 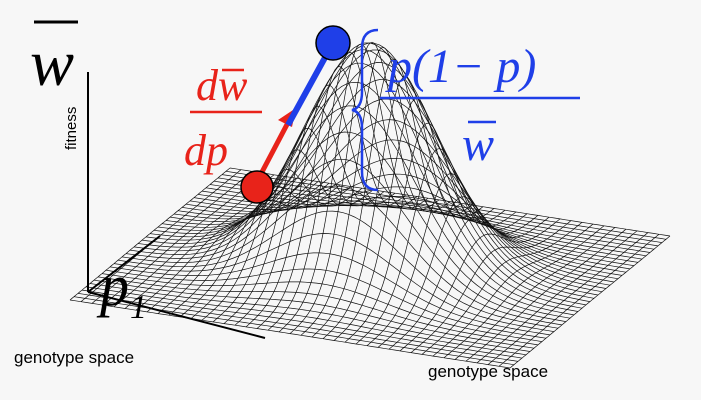 What do you see at coordinates (206, 150) in the screenshot?
I see `gradient-denominator: dp` at bounding box center [206, 150].